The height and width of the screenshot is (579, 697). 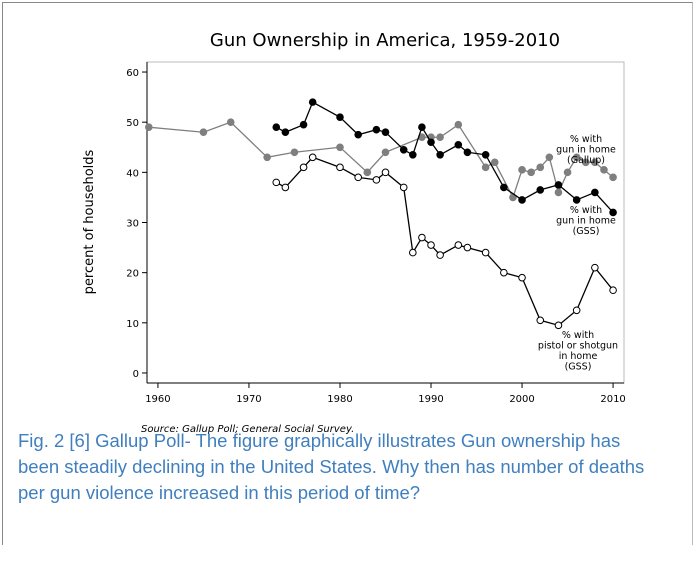 What do you see at coordinates (578, 356) in the screenshot?
I see `series-label: in home` at bounding box center [578, 356].